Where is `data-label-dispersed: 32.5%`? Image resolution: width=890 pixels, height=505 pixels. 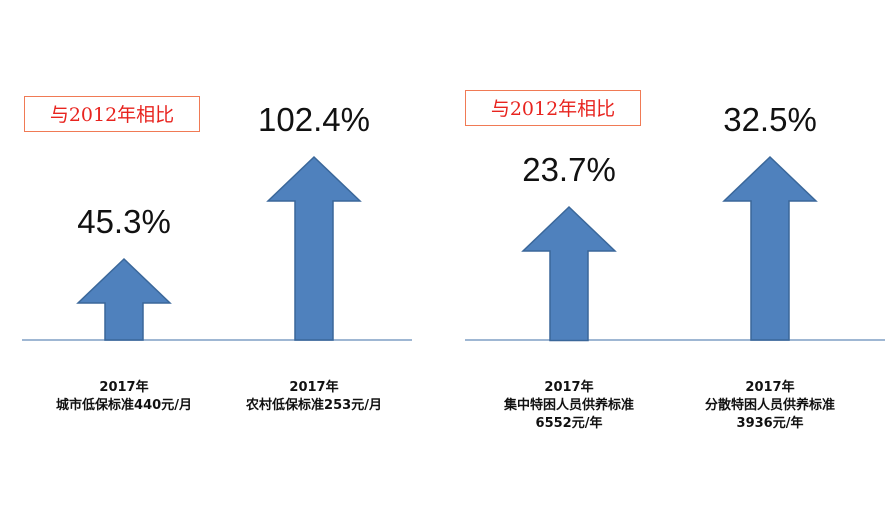 data-label-dispersed: 32.5% is located at coordinates (770, 119).